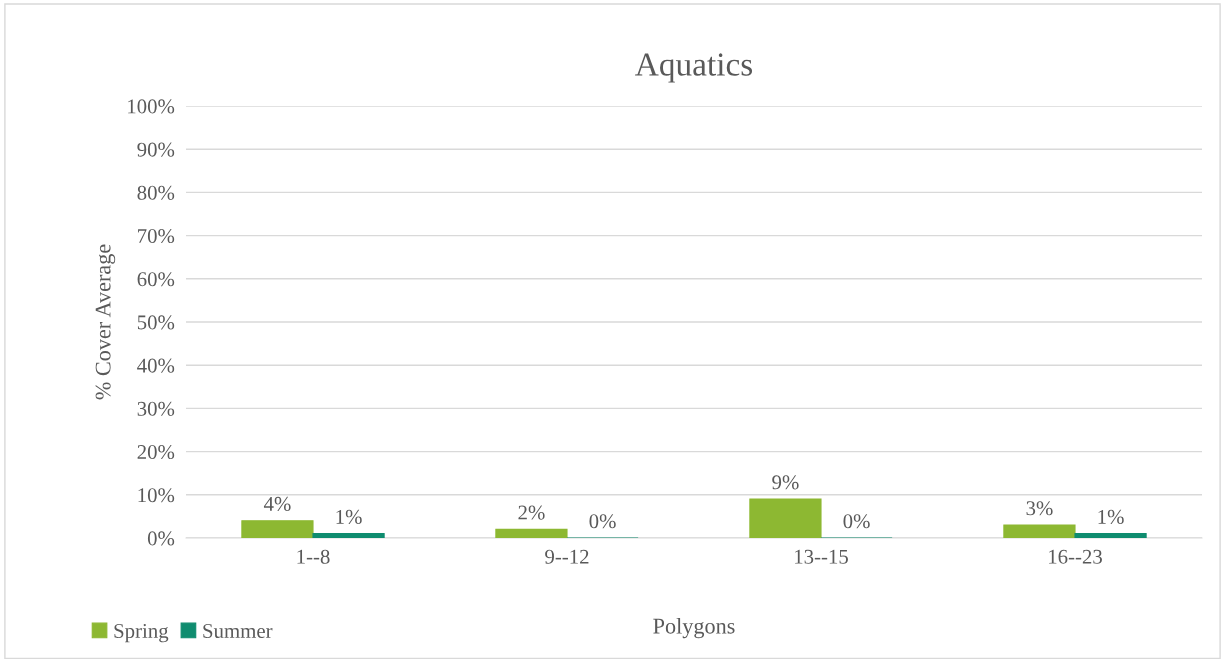  What do you see at coordinates (567, 556) in the screenshot?
I see `x-tick-label: 9--12` at bounding box center [567, 556].